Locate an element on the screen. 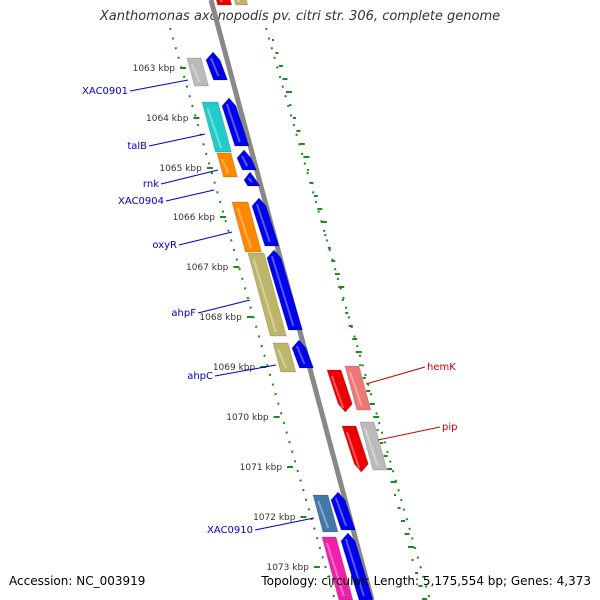 The height and width of the screenshot is (600, 600). gene-label-oxyr: oxyR is located at coordinates (164, 245).